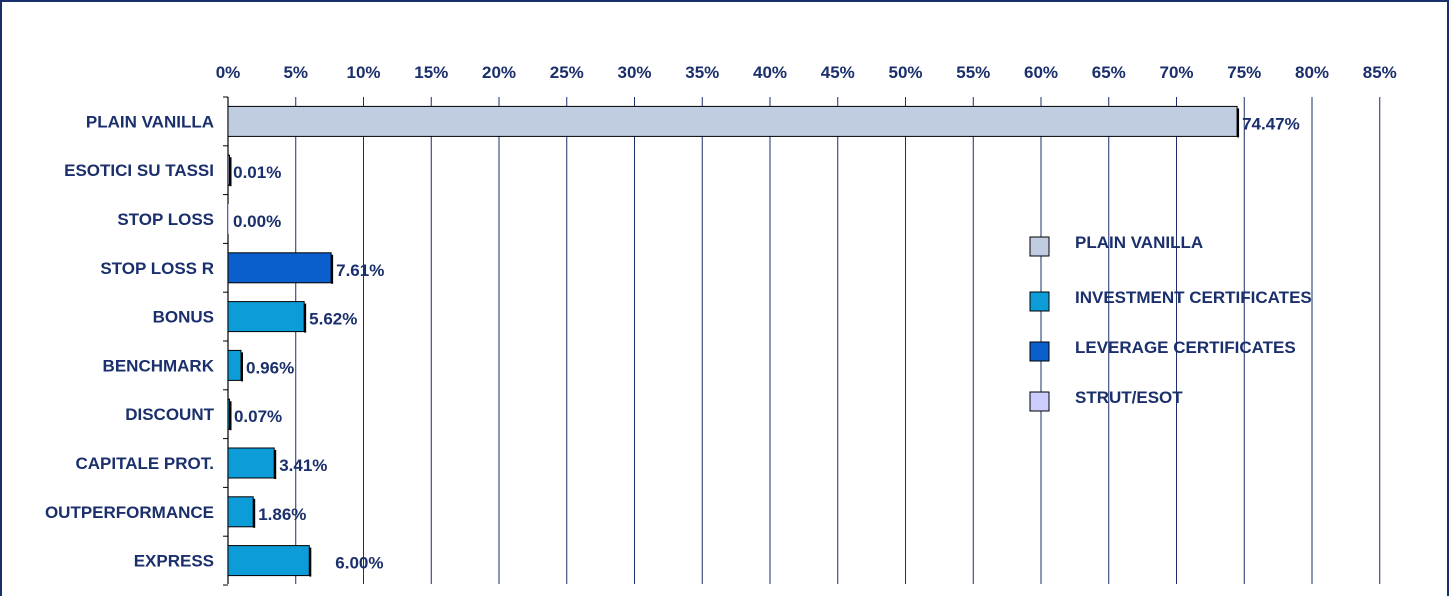 This screenshot has width=1449, height=598. I want to click on legend-label: INVESTMENT CERTIFICATES, so click(1193, 297).